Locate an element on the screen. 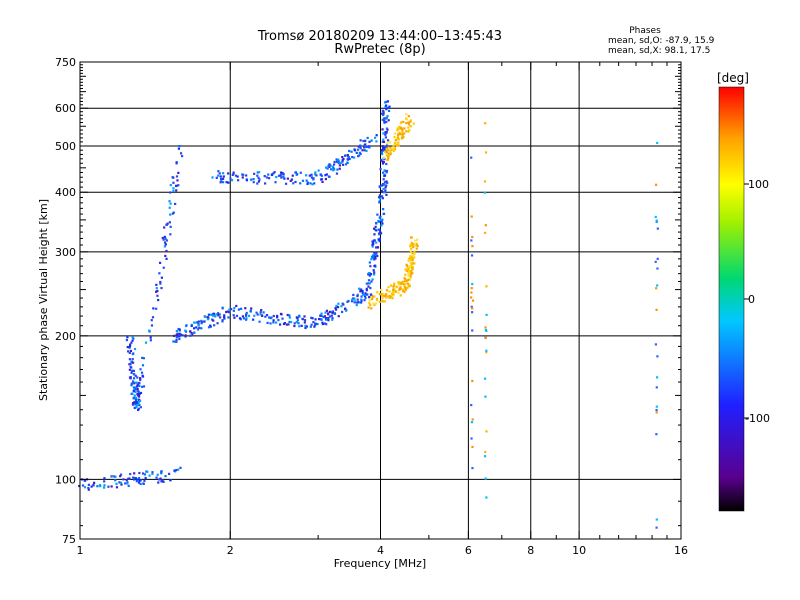 The width and height of the screenshot is (800, 600). colorbar-tick-0: 0 is located at coordinates (751, 299).